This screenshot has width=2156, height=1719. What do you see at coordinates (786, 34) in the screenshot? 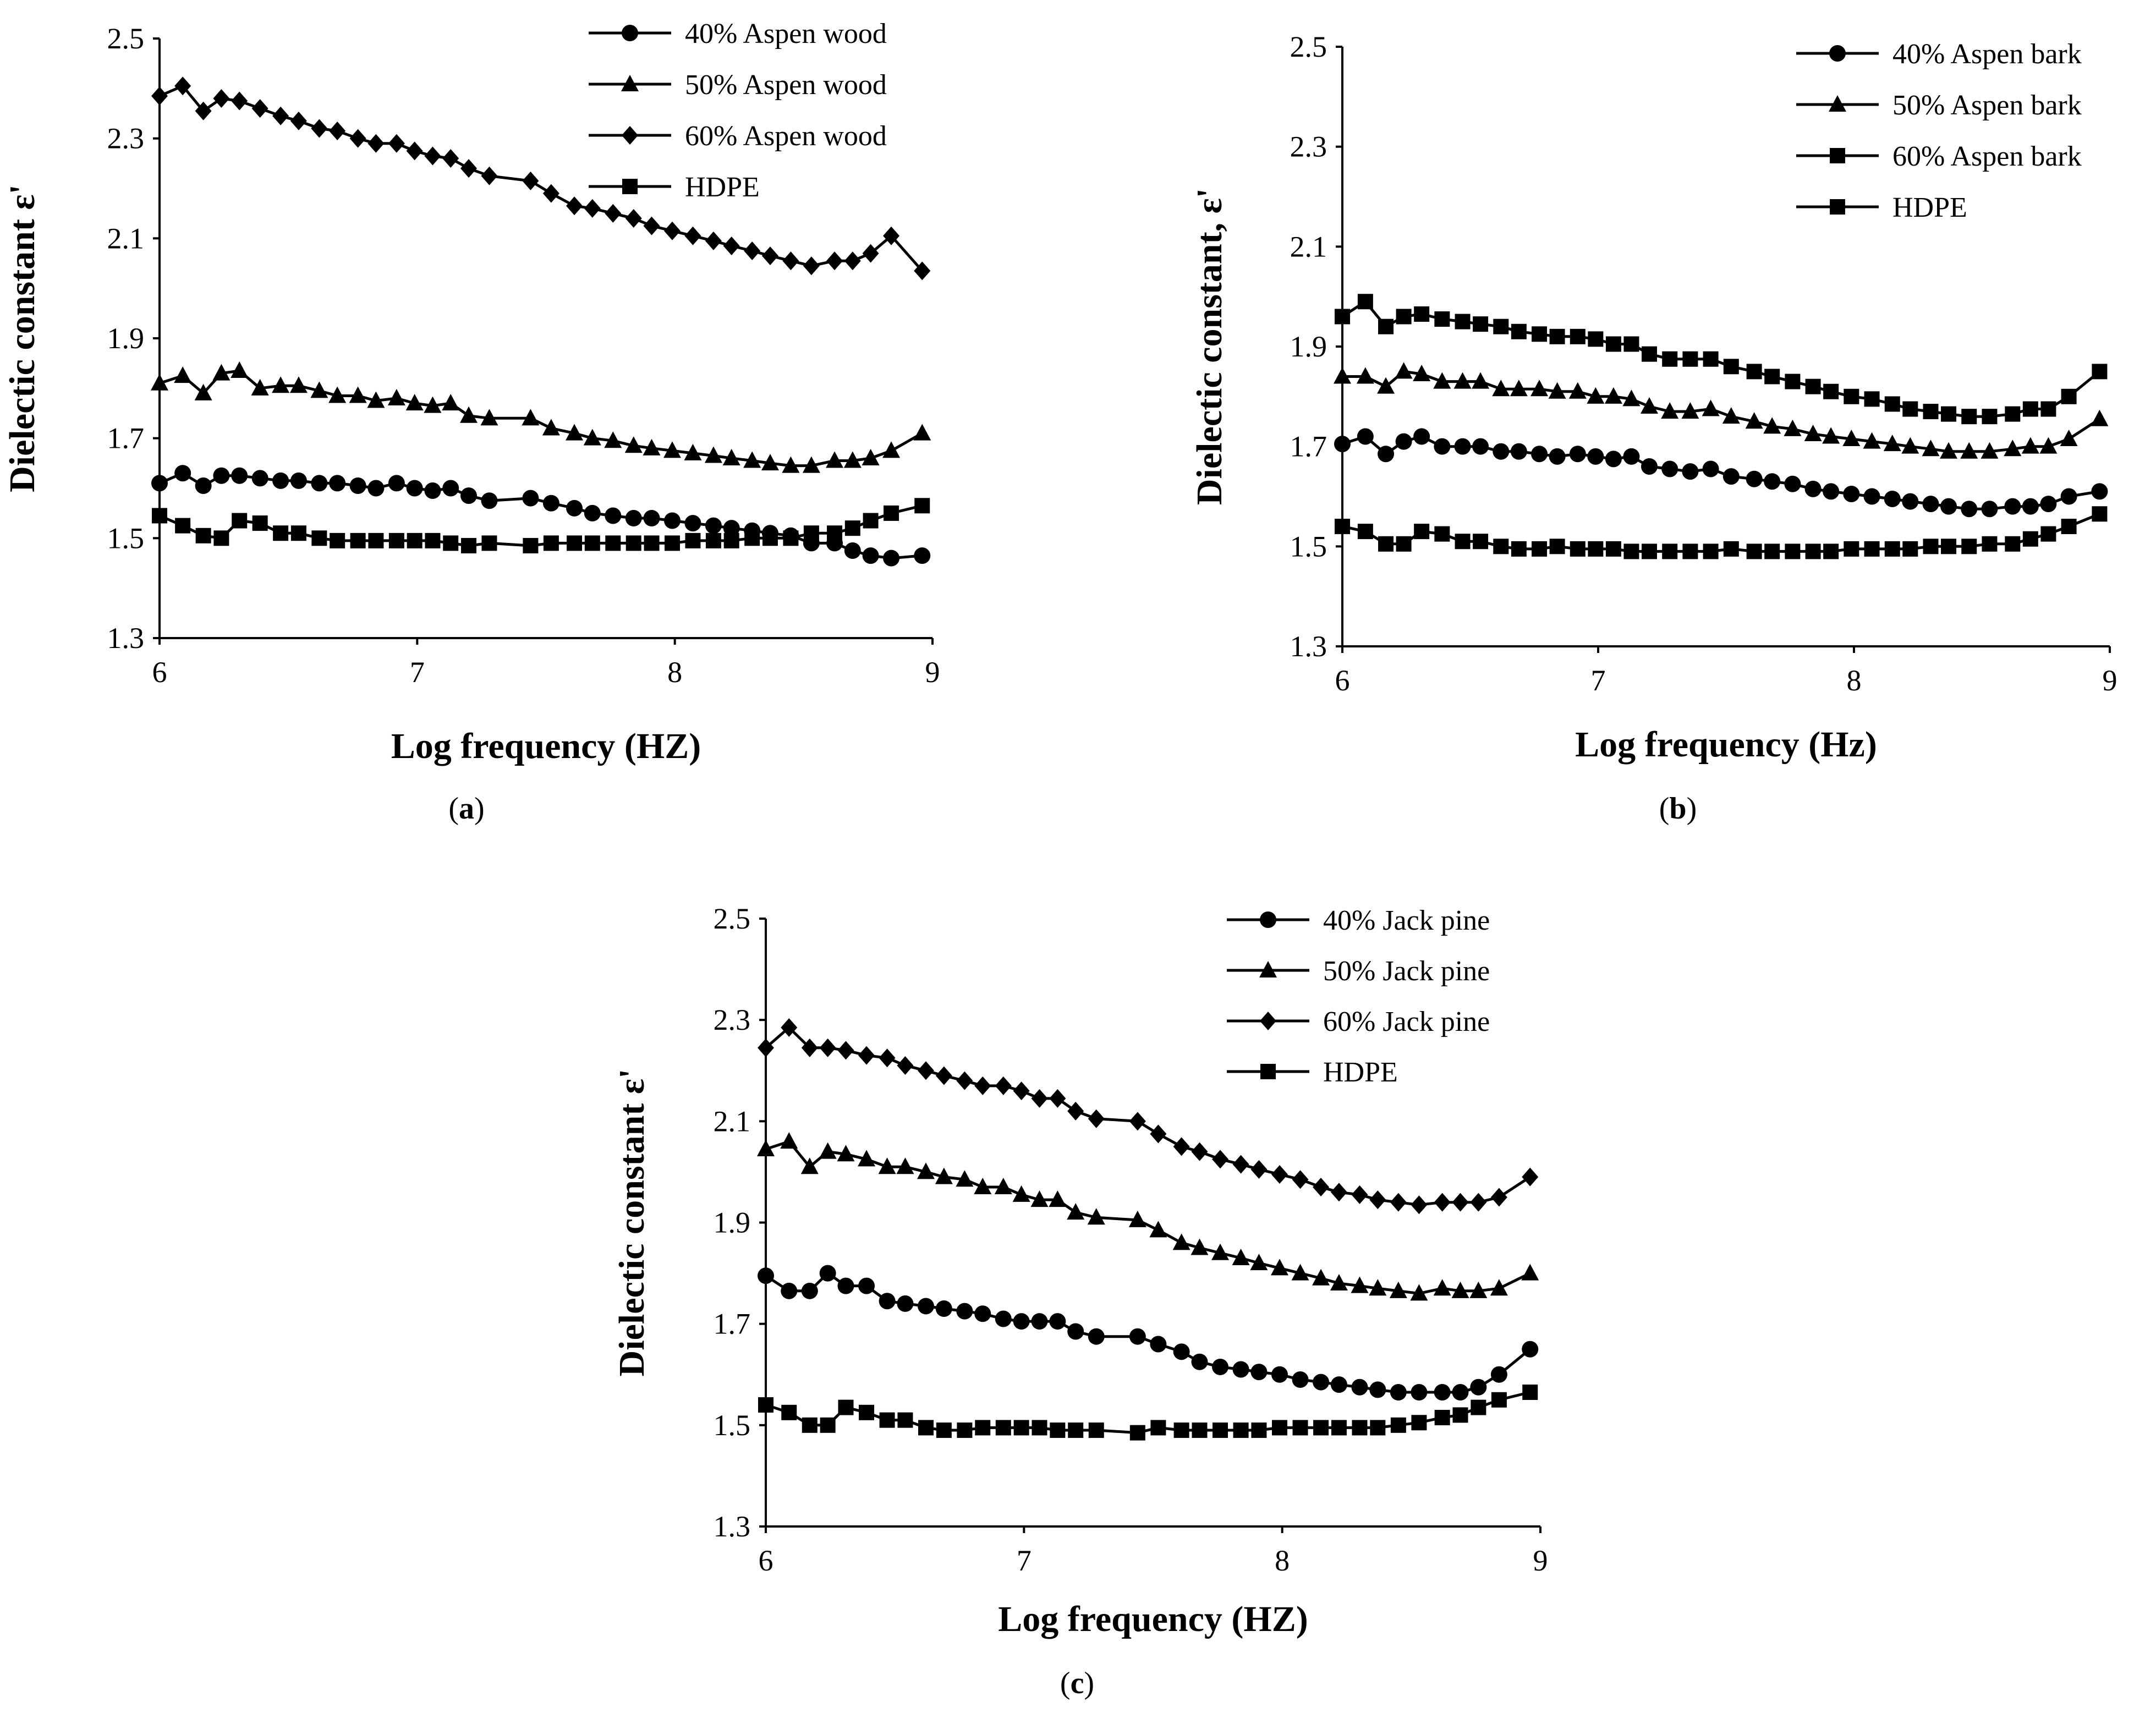
I see `legend-label: 40% Aspen wood` at bounding box center [786, 34].